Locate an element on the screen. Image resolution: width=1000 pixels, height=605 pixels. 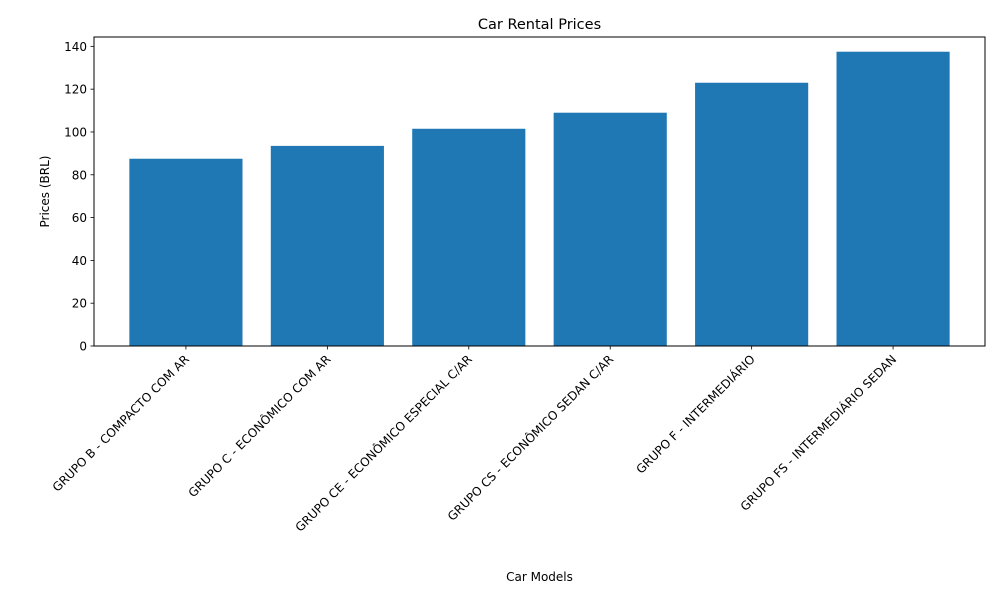
y-tick-label: 100 is located at coordinates (75, 132).